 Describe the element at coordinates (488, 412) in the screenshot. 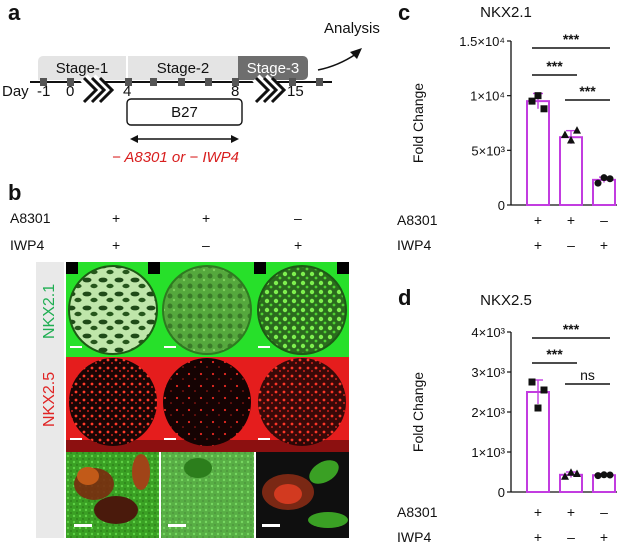

I see `chartd-ytick-label: 2×10³` at that location.